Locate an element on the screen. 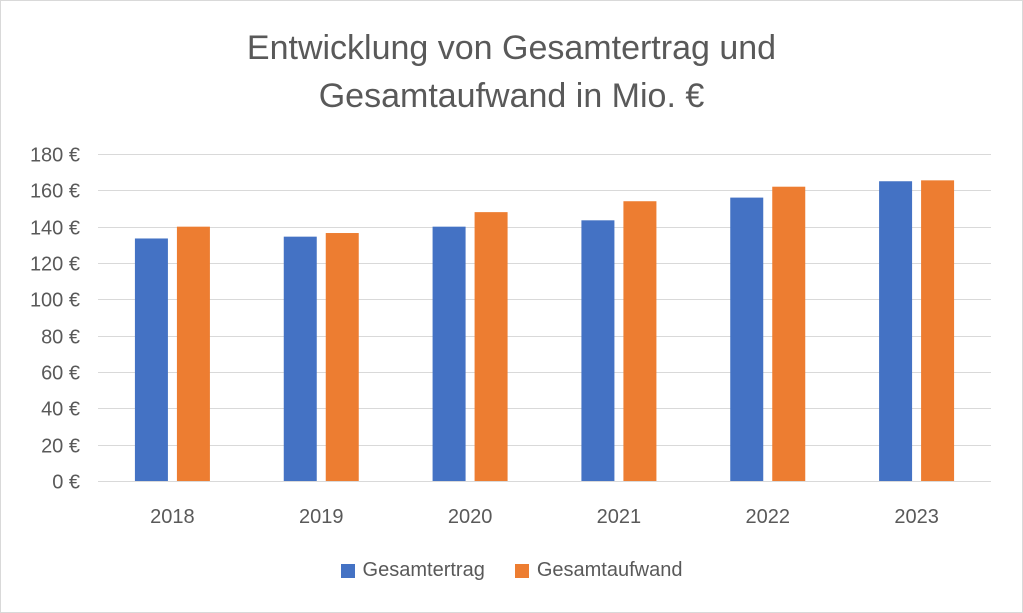  legend-label-gesamtertrag: Gesamtertrag is located at coordinates (423, 570).